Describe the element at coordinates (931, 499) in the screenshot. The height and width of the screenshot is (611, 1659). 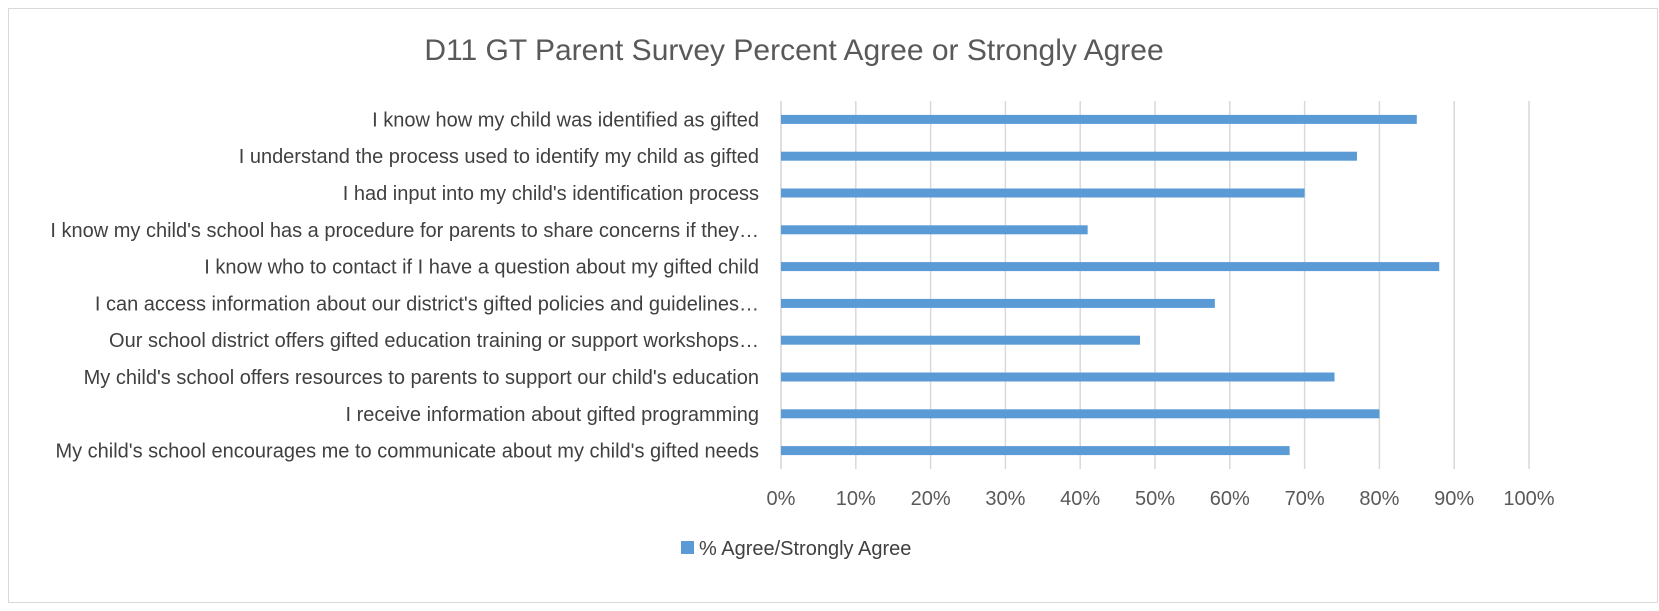
I see `x-tick-label: 20%` at that location.